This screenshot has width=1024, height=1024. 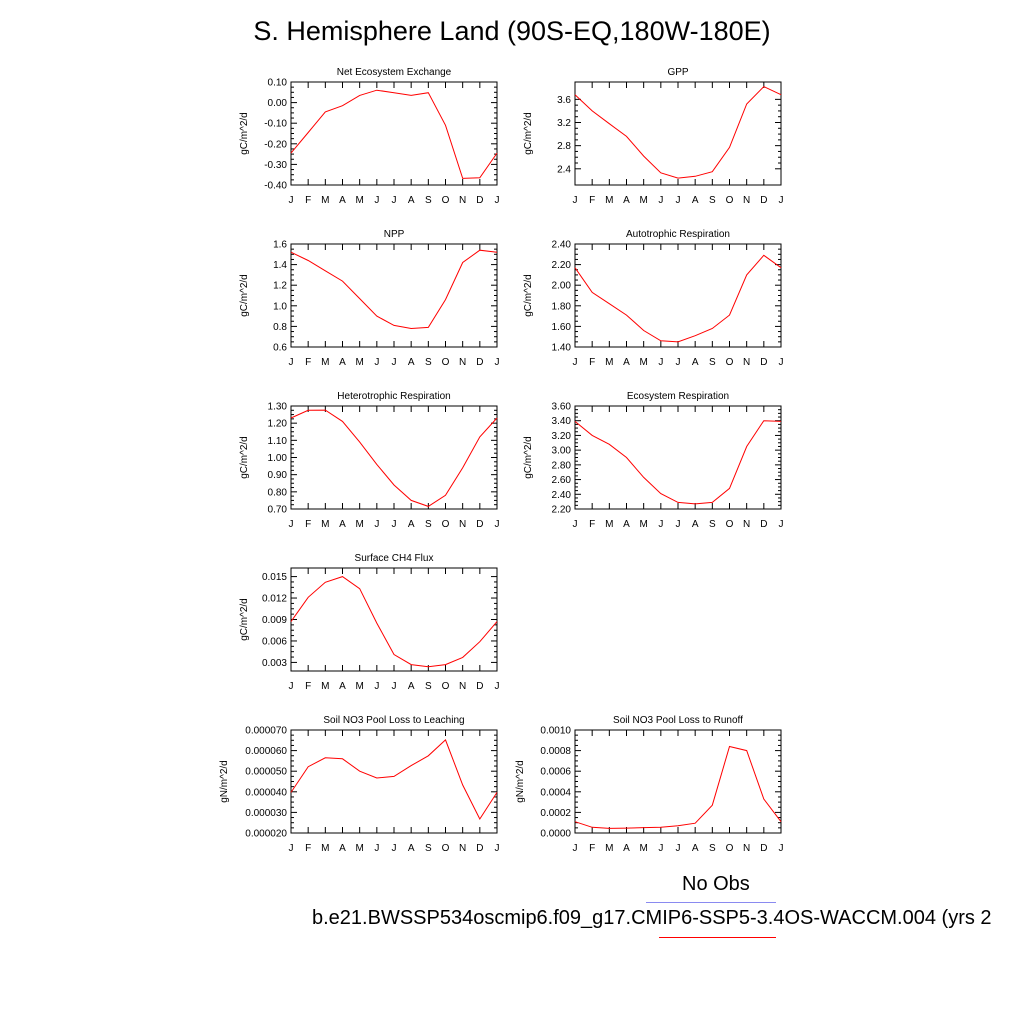 What do you see at coordinates (555, 731) in the screenshot?
I see `y-tick-label: 0.0010` at bounding box center [555, 731].